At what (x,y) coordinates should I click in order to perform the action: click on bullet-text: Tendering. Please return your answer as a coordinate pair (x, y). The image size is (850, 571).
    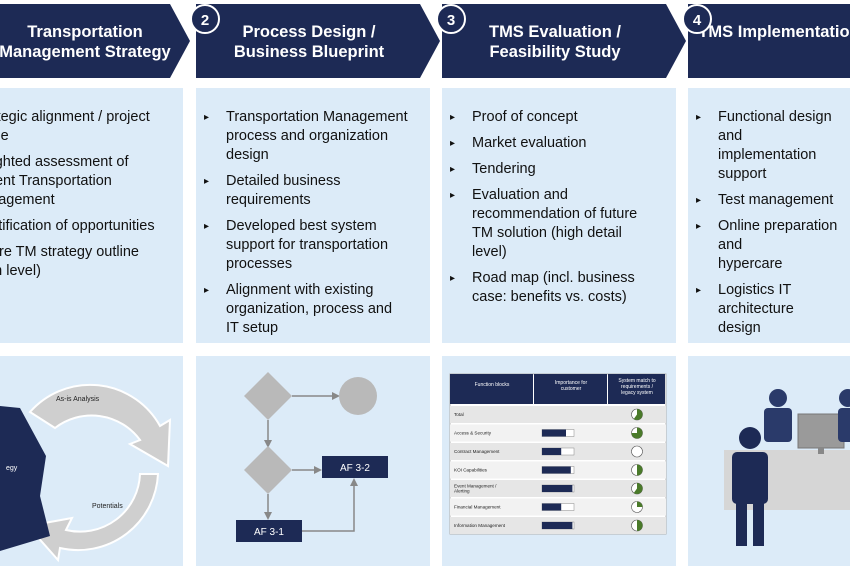
    Looking at the image, I should click on (504, 169).